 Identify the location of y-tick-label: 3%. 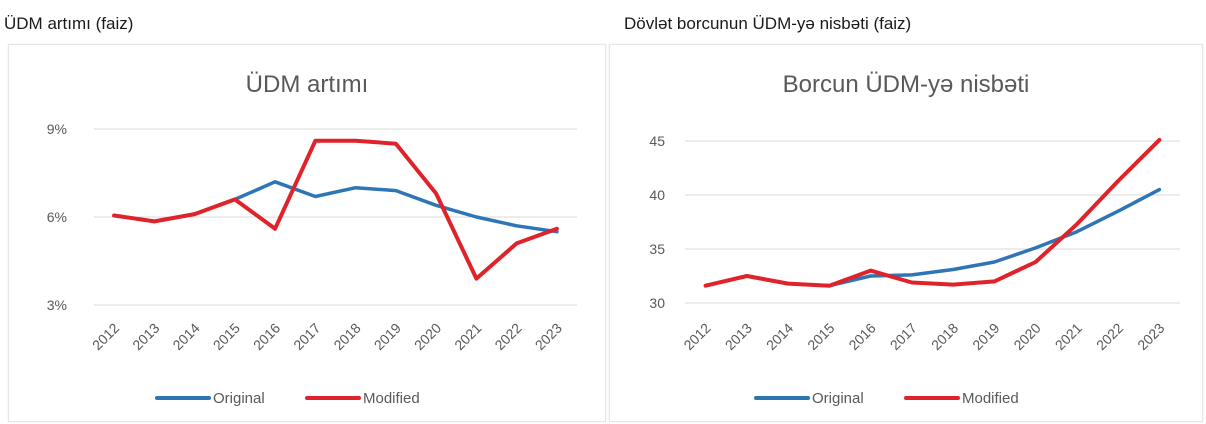
(57, 305).